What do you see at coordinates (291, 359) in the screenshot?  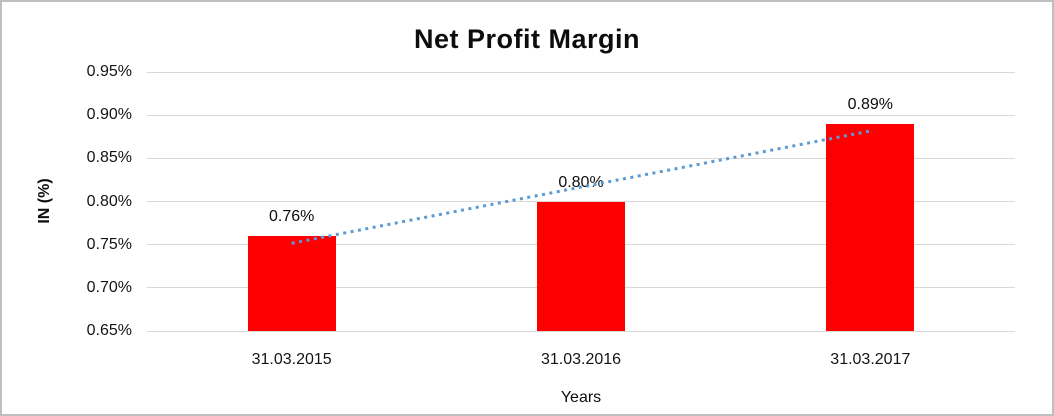 I see `x-tick-label: 31.03.2015` at bounding box center [291, 359].